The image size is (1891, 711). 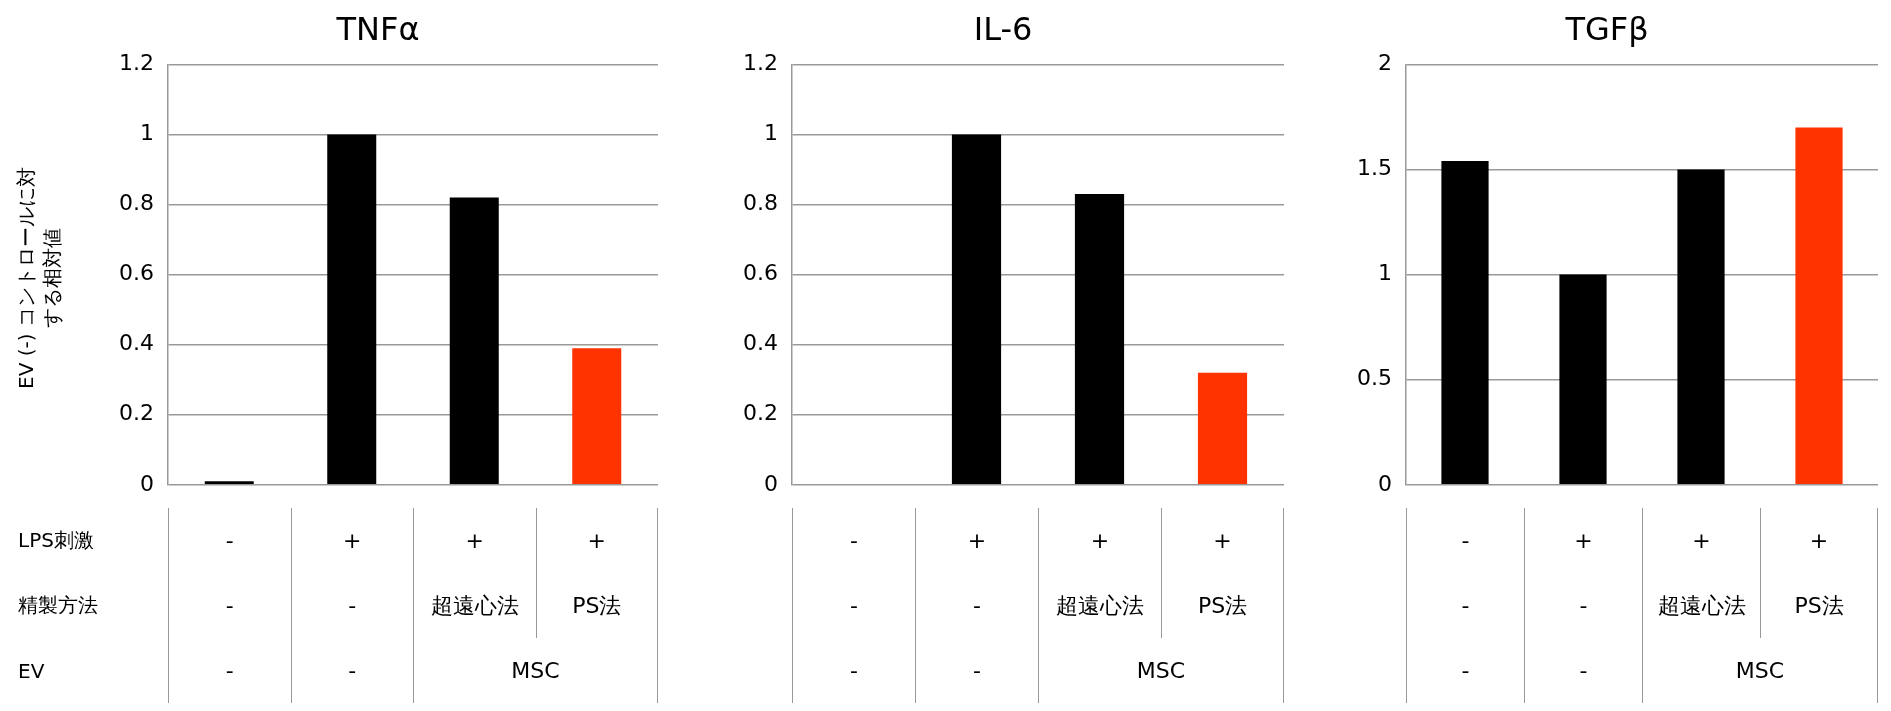 I want to click on y-tick-label: 2, so click(x=1385, y=63).